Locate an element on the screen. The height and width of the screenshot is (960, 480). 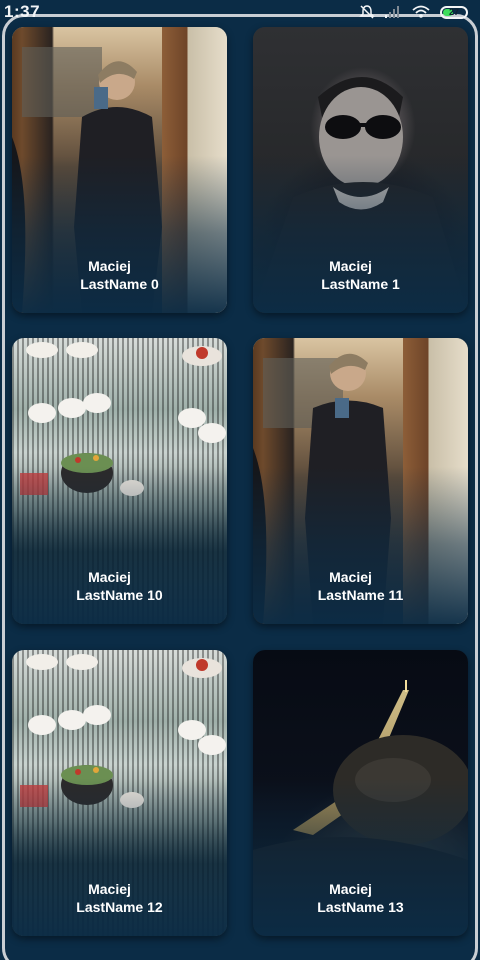
last-name: LastName 0 is located at coordinates (119, 284).